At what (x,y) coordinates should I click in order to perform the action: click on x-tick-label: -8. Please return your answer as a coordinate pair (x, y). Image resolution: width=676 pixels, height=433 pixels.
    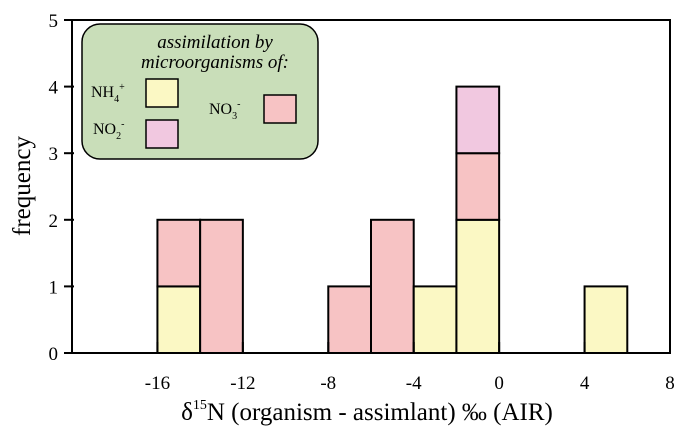
    Looking at the image, I should click on (328, 383).